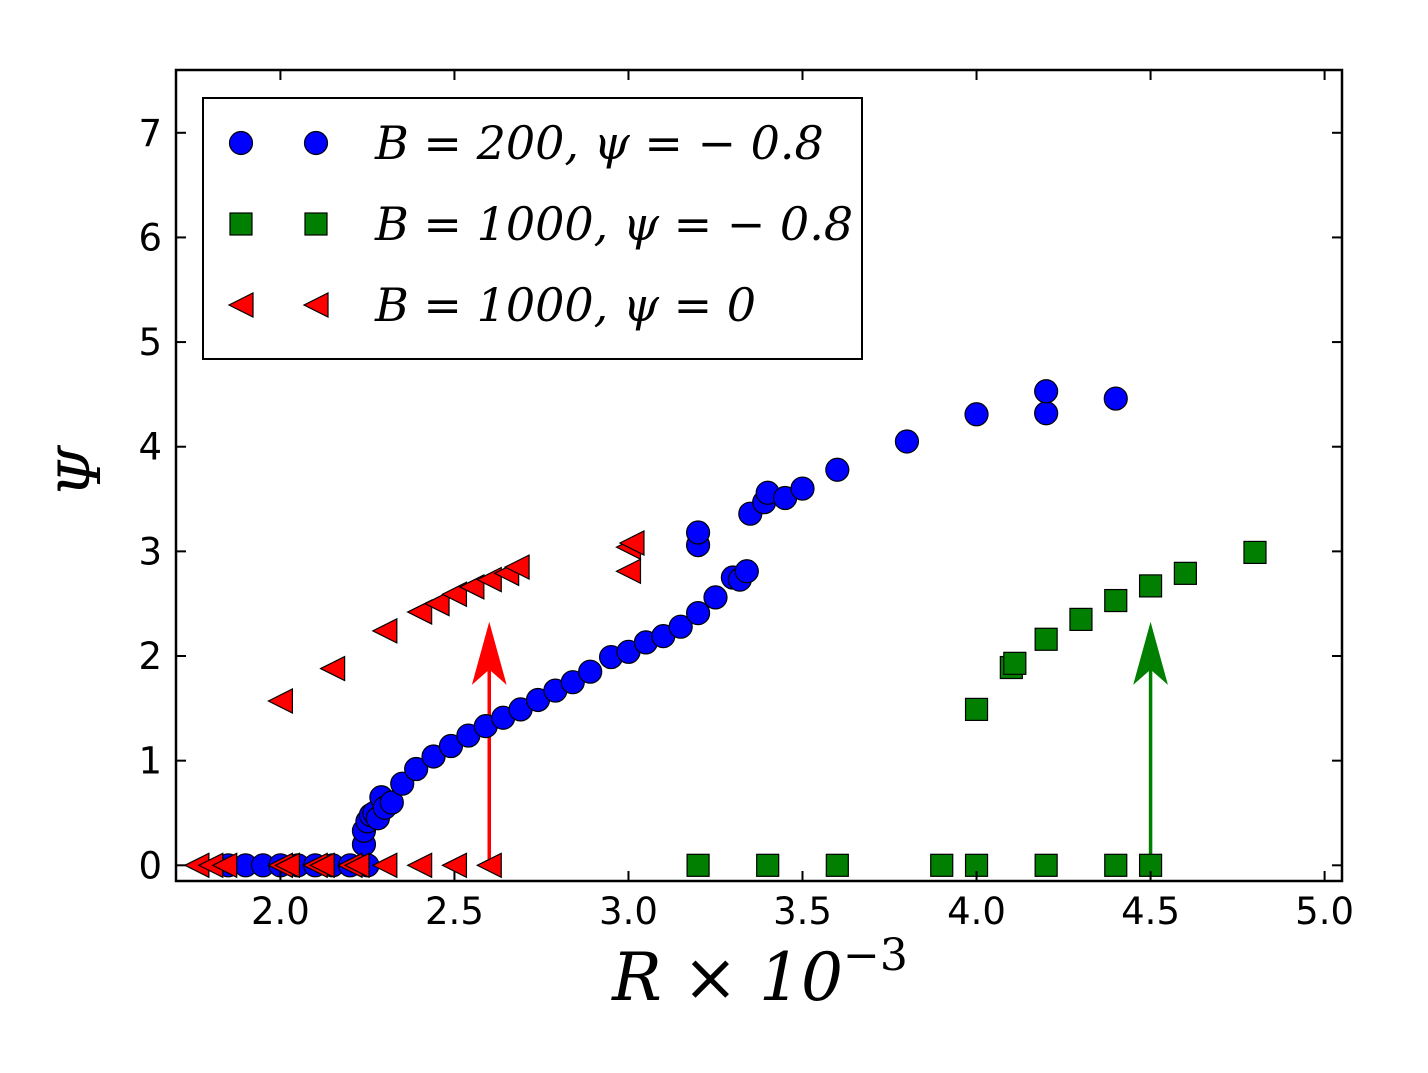  I want to click on x-tick-label: 2.0, so click(280, 911).